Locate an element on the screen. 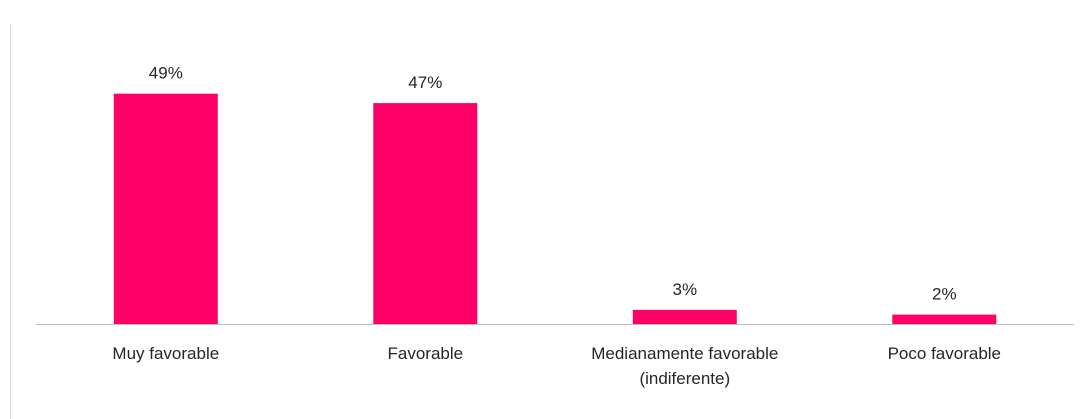 This screenshot has height=419, width=1083. category-label-line: Favorable is located at coordinates (425, 353).